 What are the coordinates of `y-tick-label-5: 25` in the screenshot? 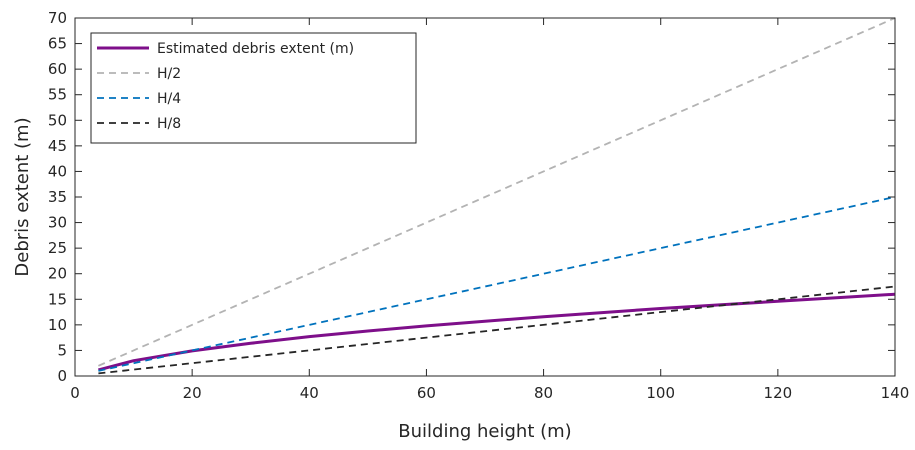 It's located at (57, 248).